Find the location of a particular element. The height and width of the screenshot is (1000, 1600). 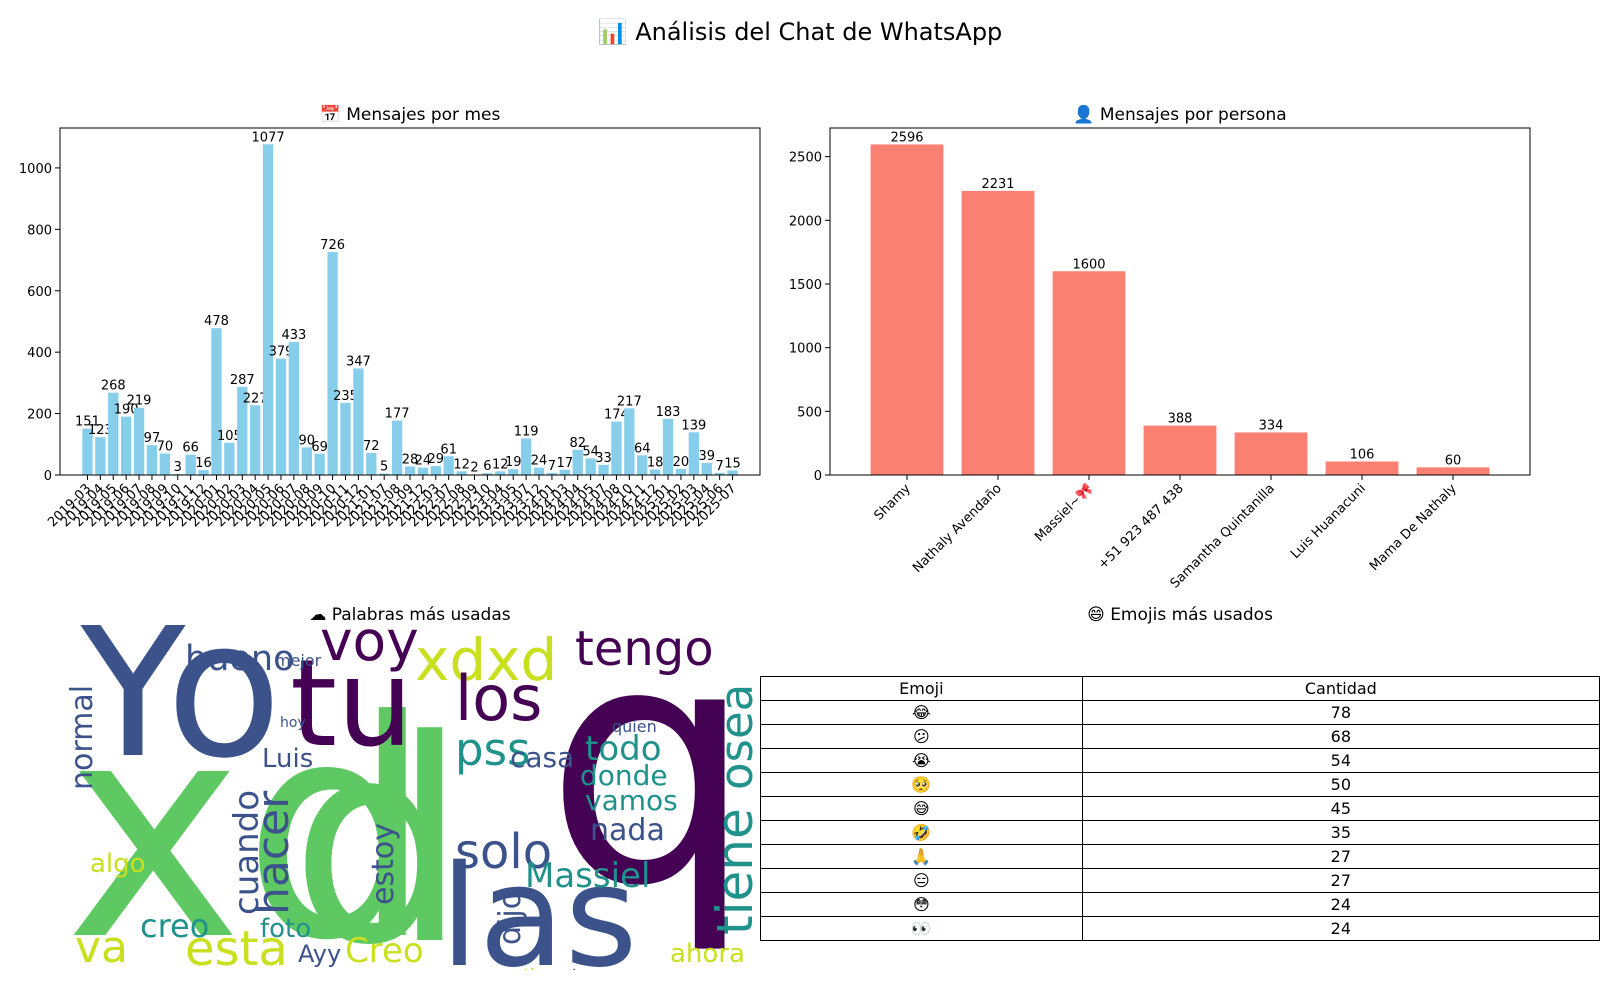

value-label: 119 is located at coordinates (526, 431).